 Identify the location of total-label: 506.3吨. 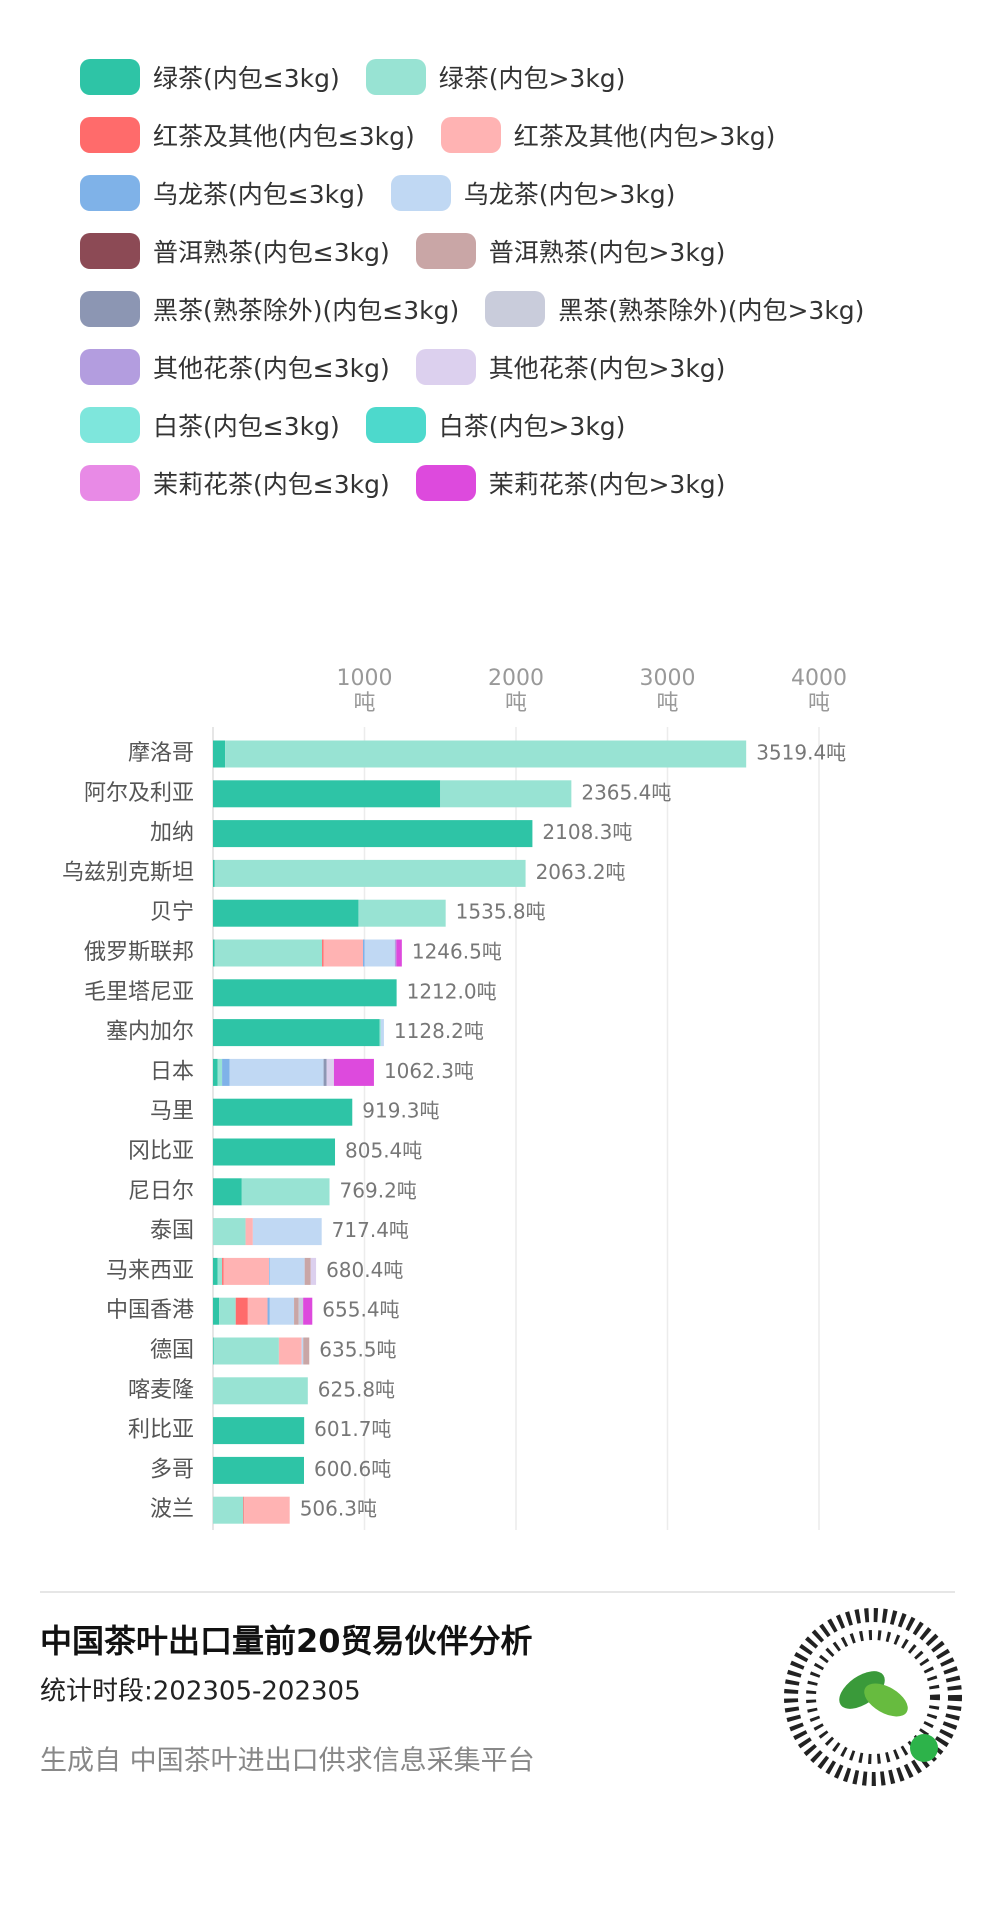
(338, 1509).